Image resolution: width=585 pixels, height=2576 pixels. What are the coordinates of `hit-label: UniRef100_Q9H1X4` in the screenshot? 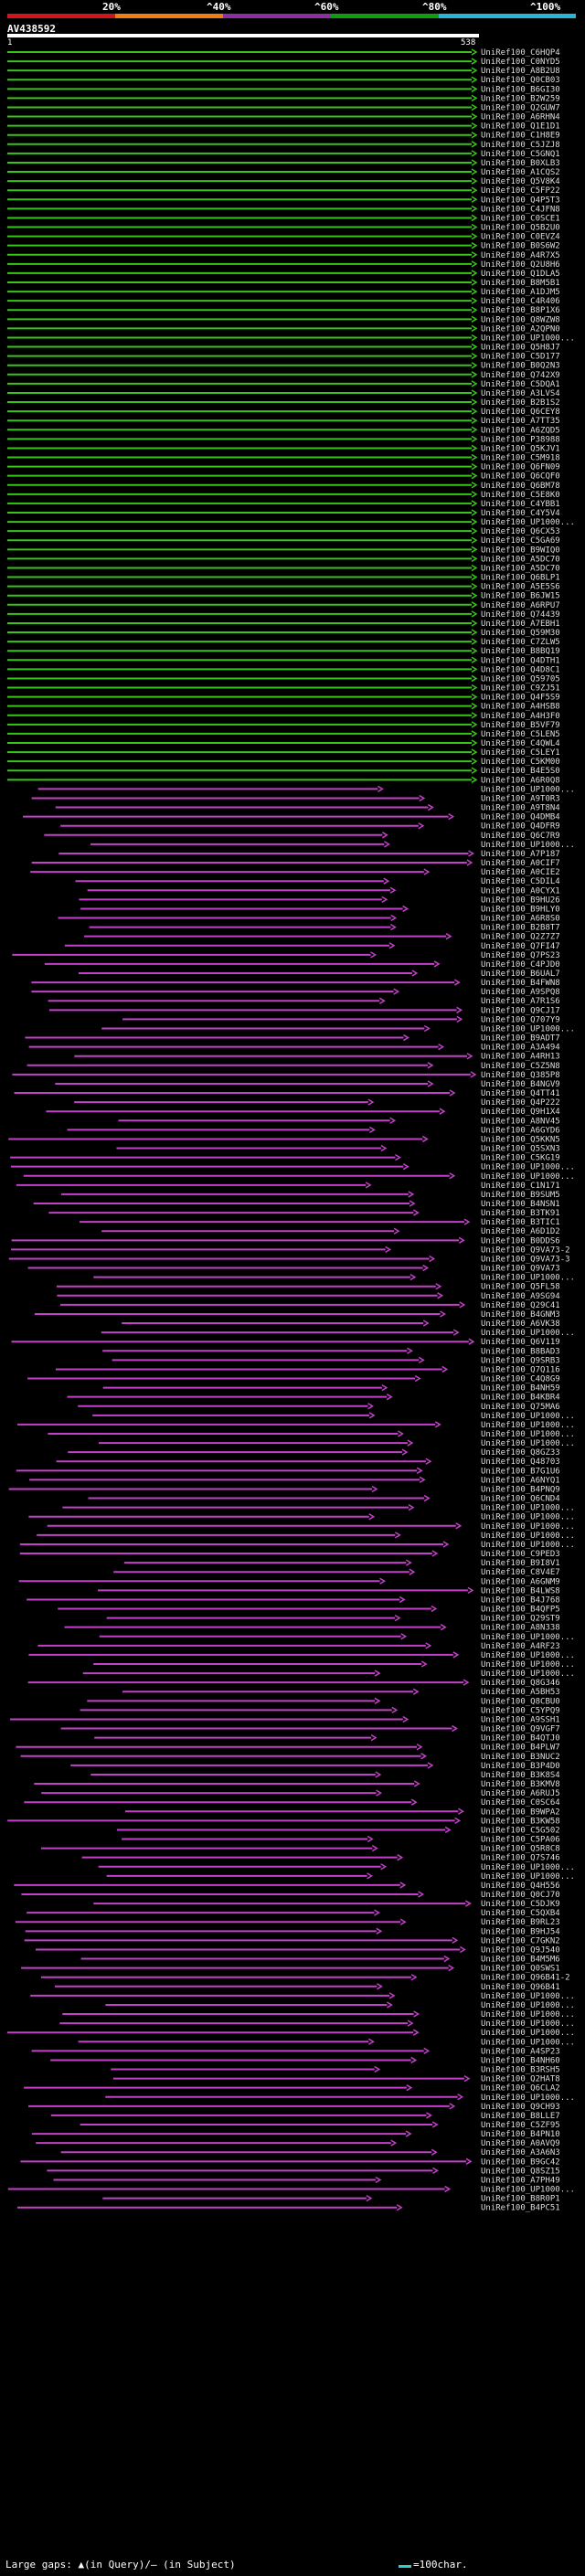 It's located at (520, 1112).